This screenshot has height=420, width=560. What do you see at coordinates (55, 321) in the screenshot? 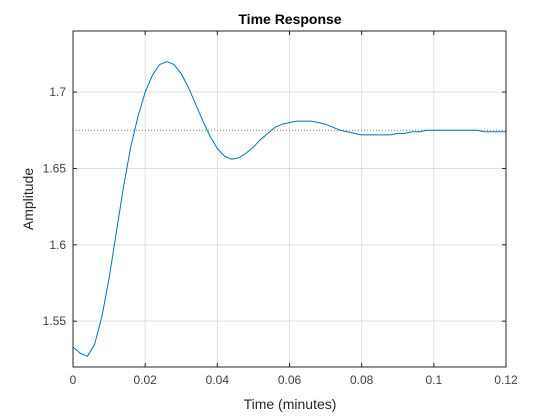
I see `y-tick-label-0: 1.55` at bounding box center [55, 321].